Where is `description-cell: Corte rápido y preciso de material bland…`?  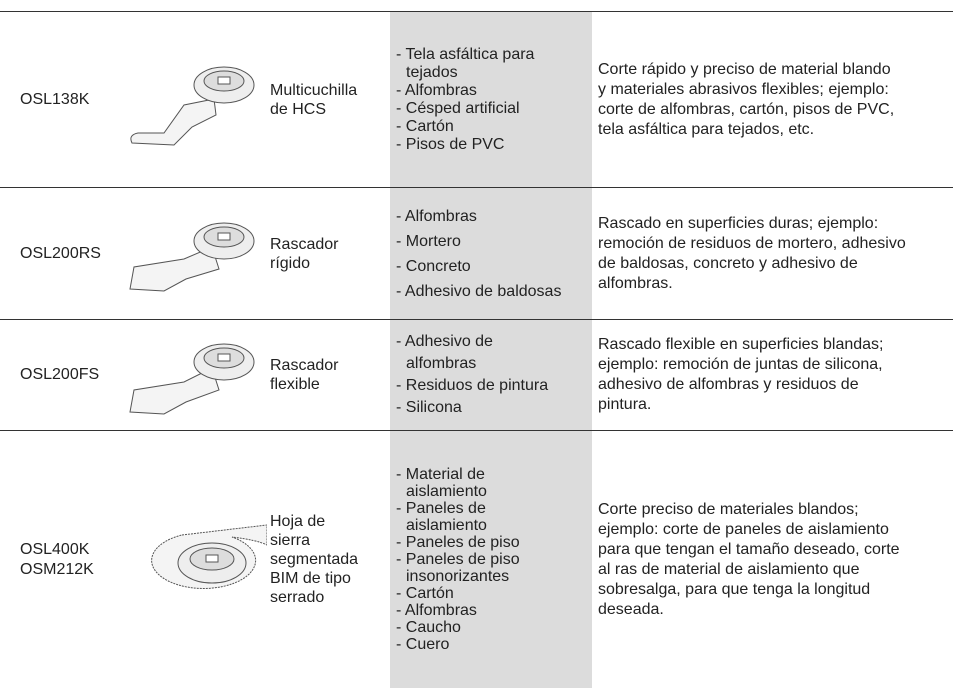
description-cell: Corte rápido y preciso de material bland… is located at coordinates (773, 99).